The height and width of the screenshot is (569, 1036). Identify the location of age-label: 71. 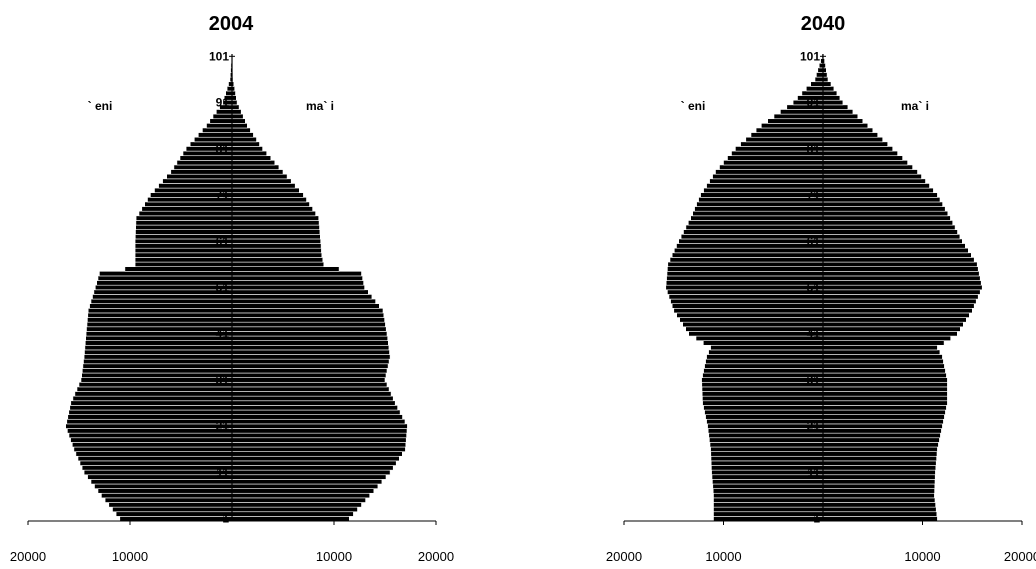
(814, 195).